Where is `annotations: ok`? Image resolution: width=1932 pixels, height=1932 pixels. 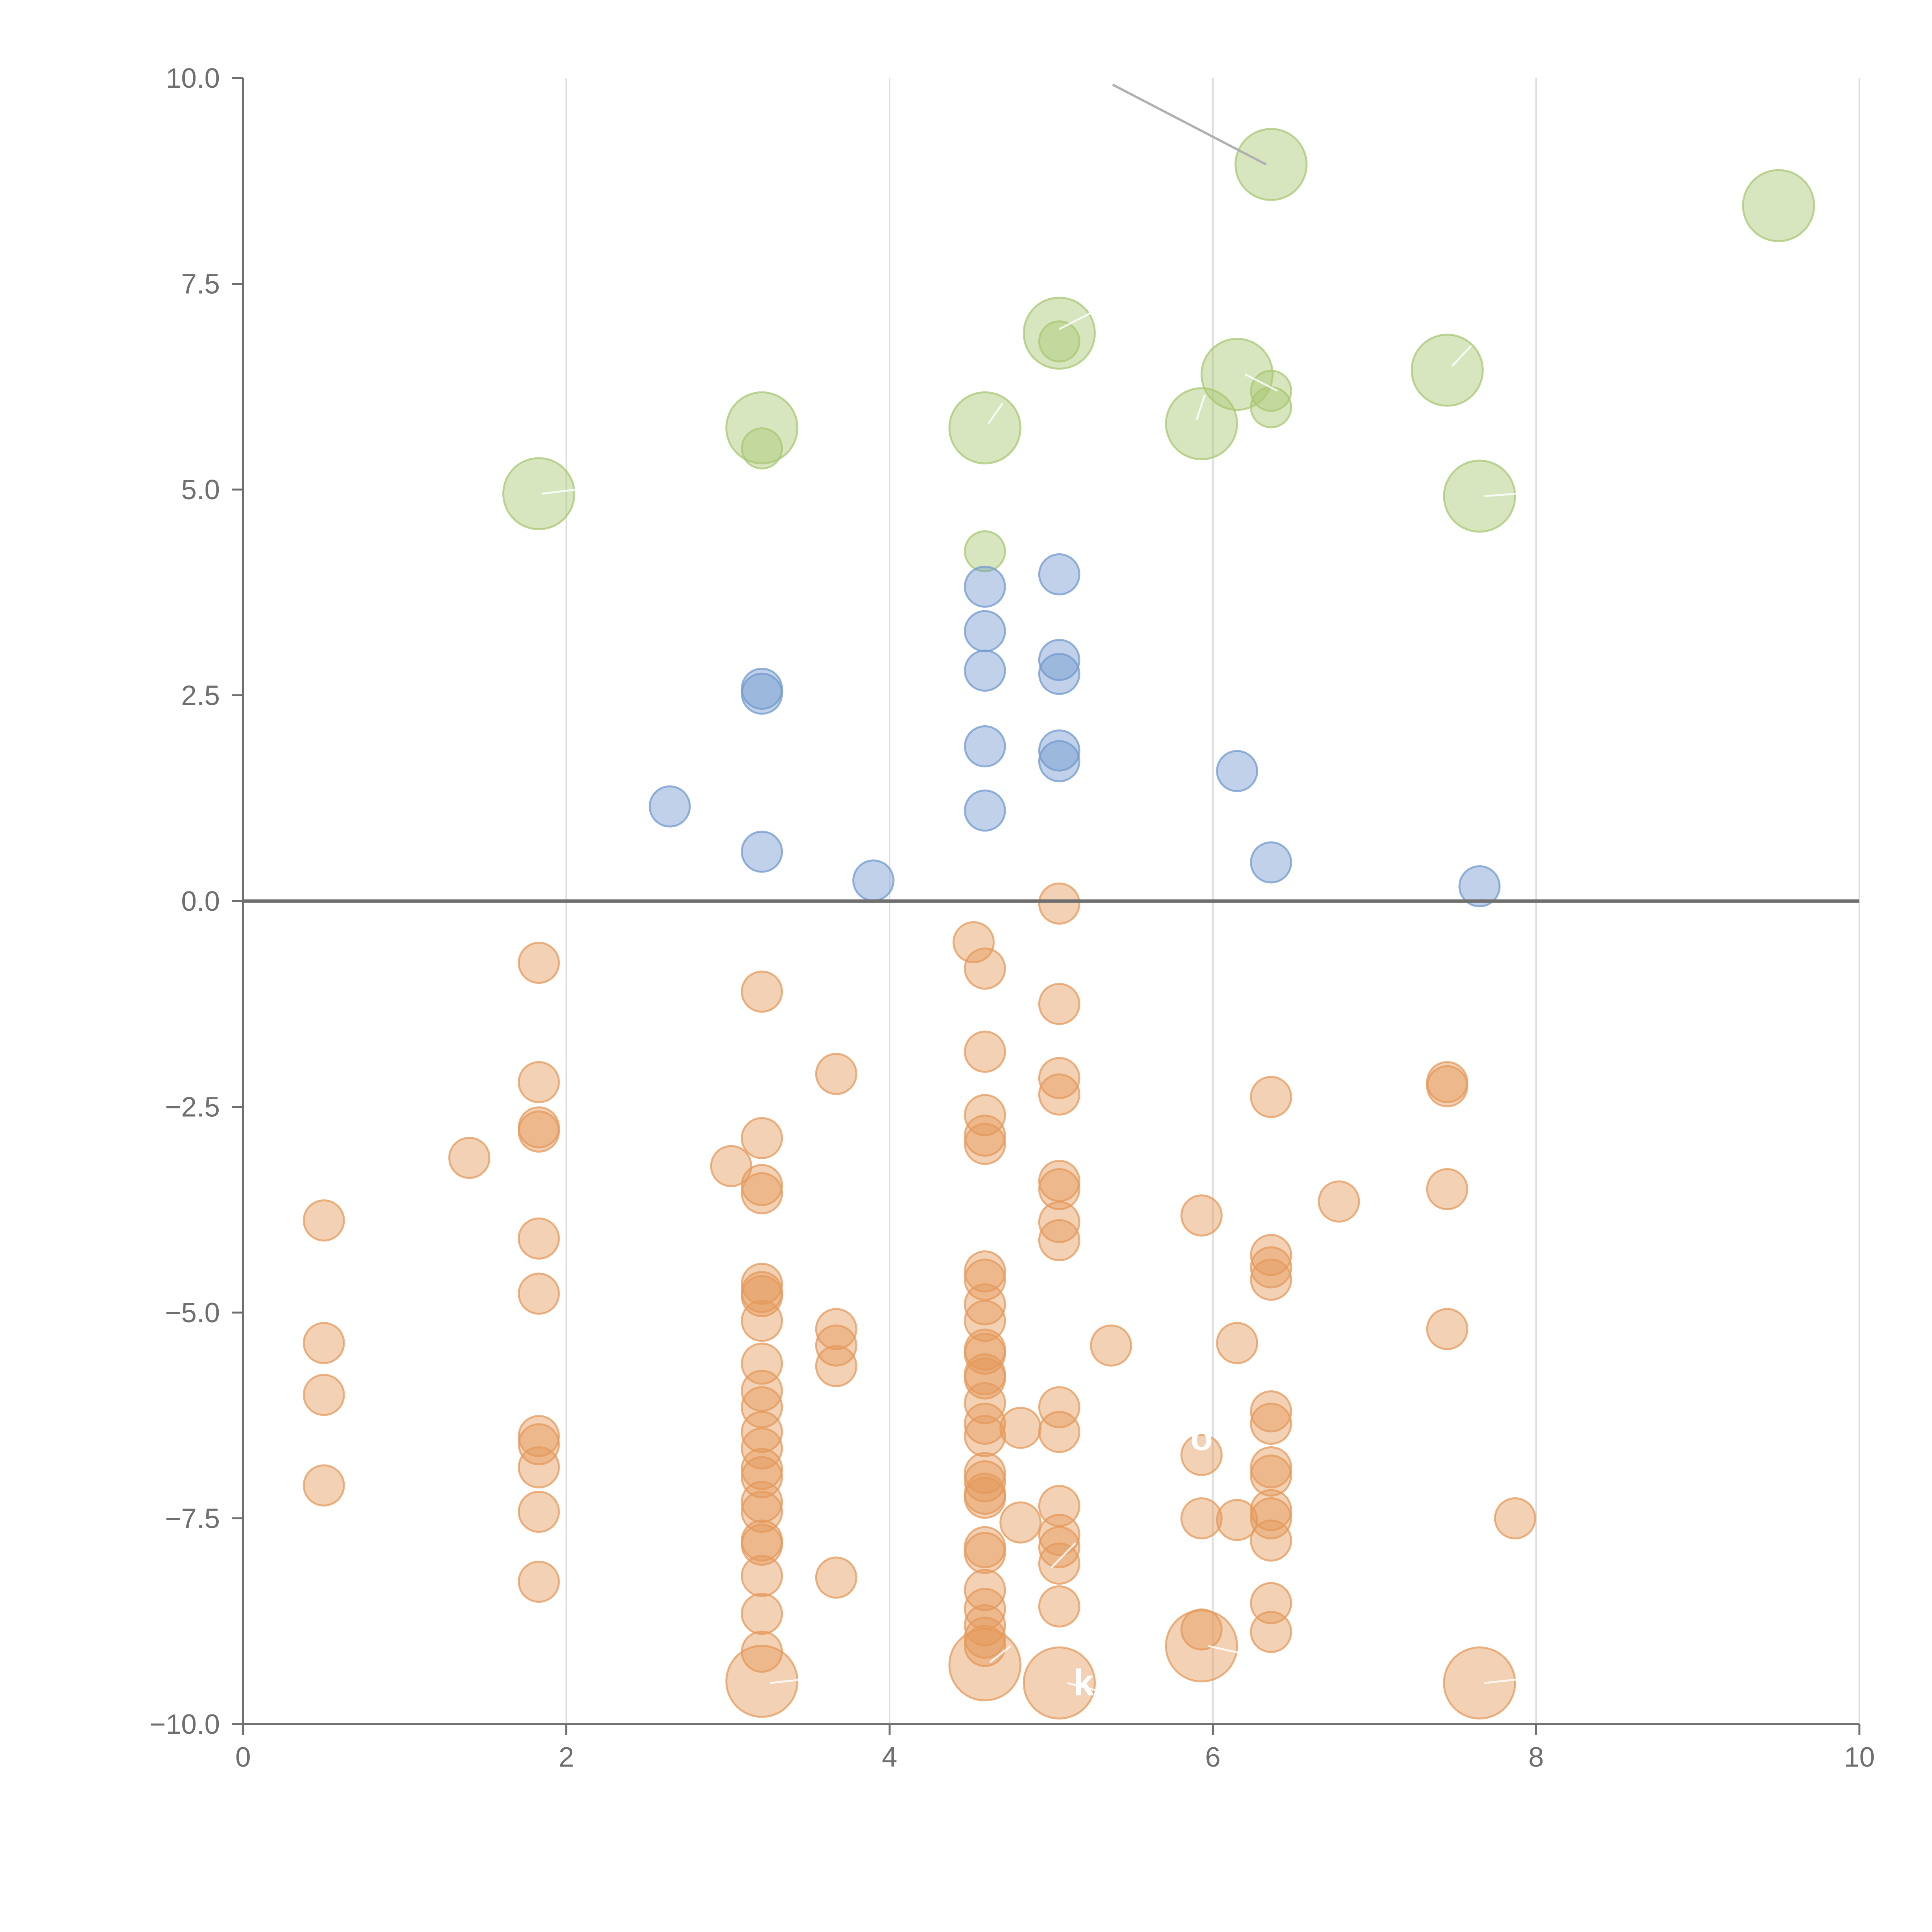 annotations: ok is located at coordinates (1143, 1561).